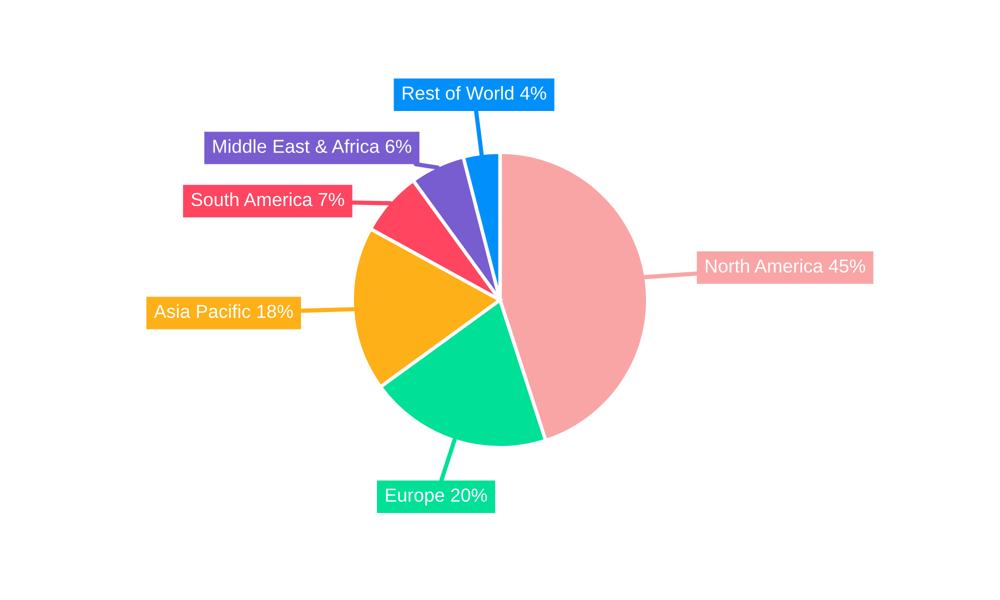 Image resolution: width=1000 pixels, height=600 pixels. I want to click on slice-label: North America 45%, so click(786, 265).